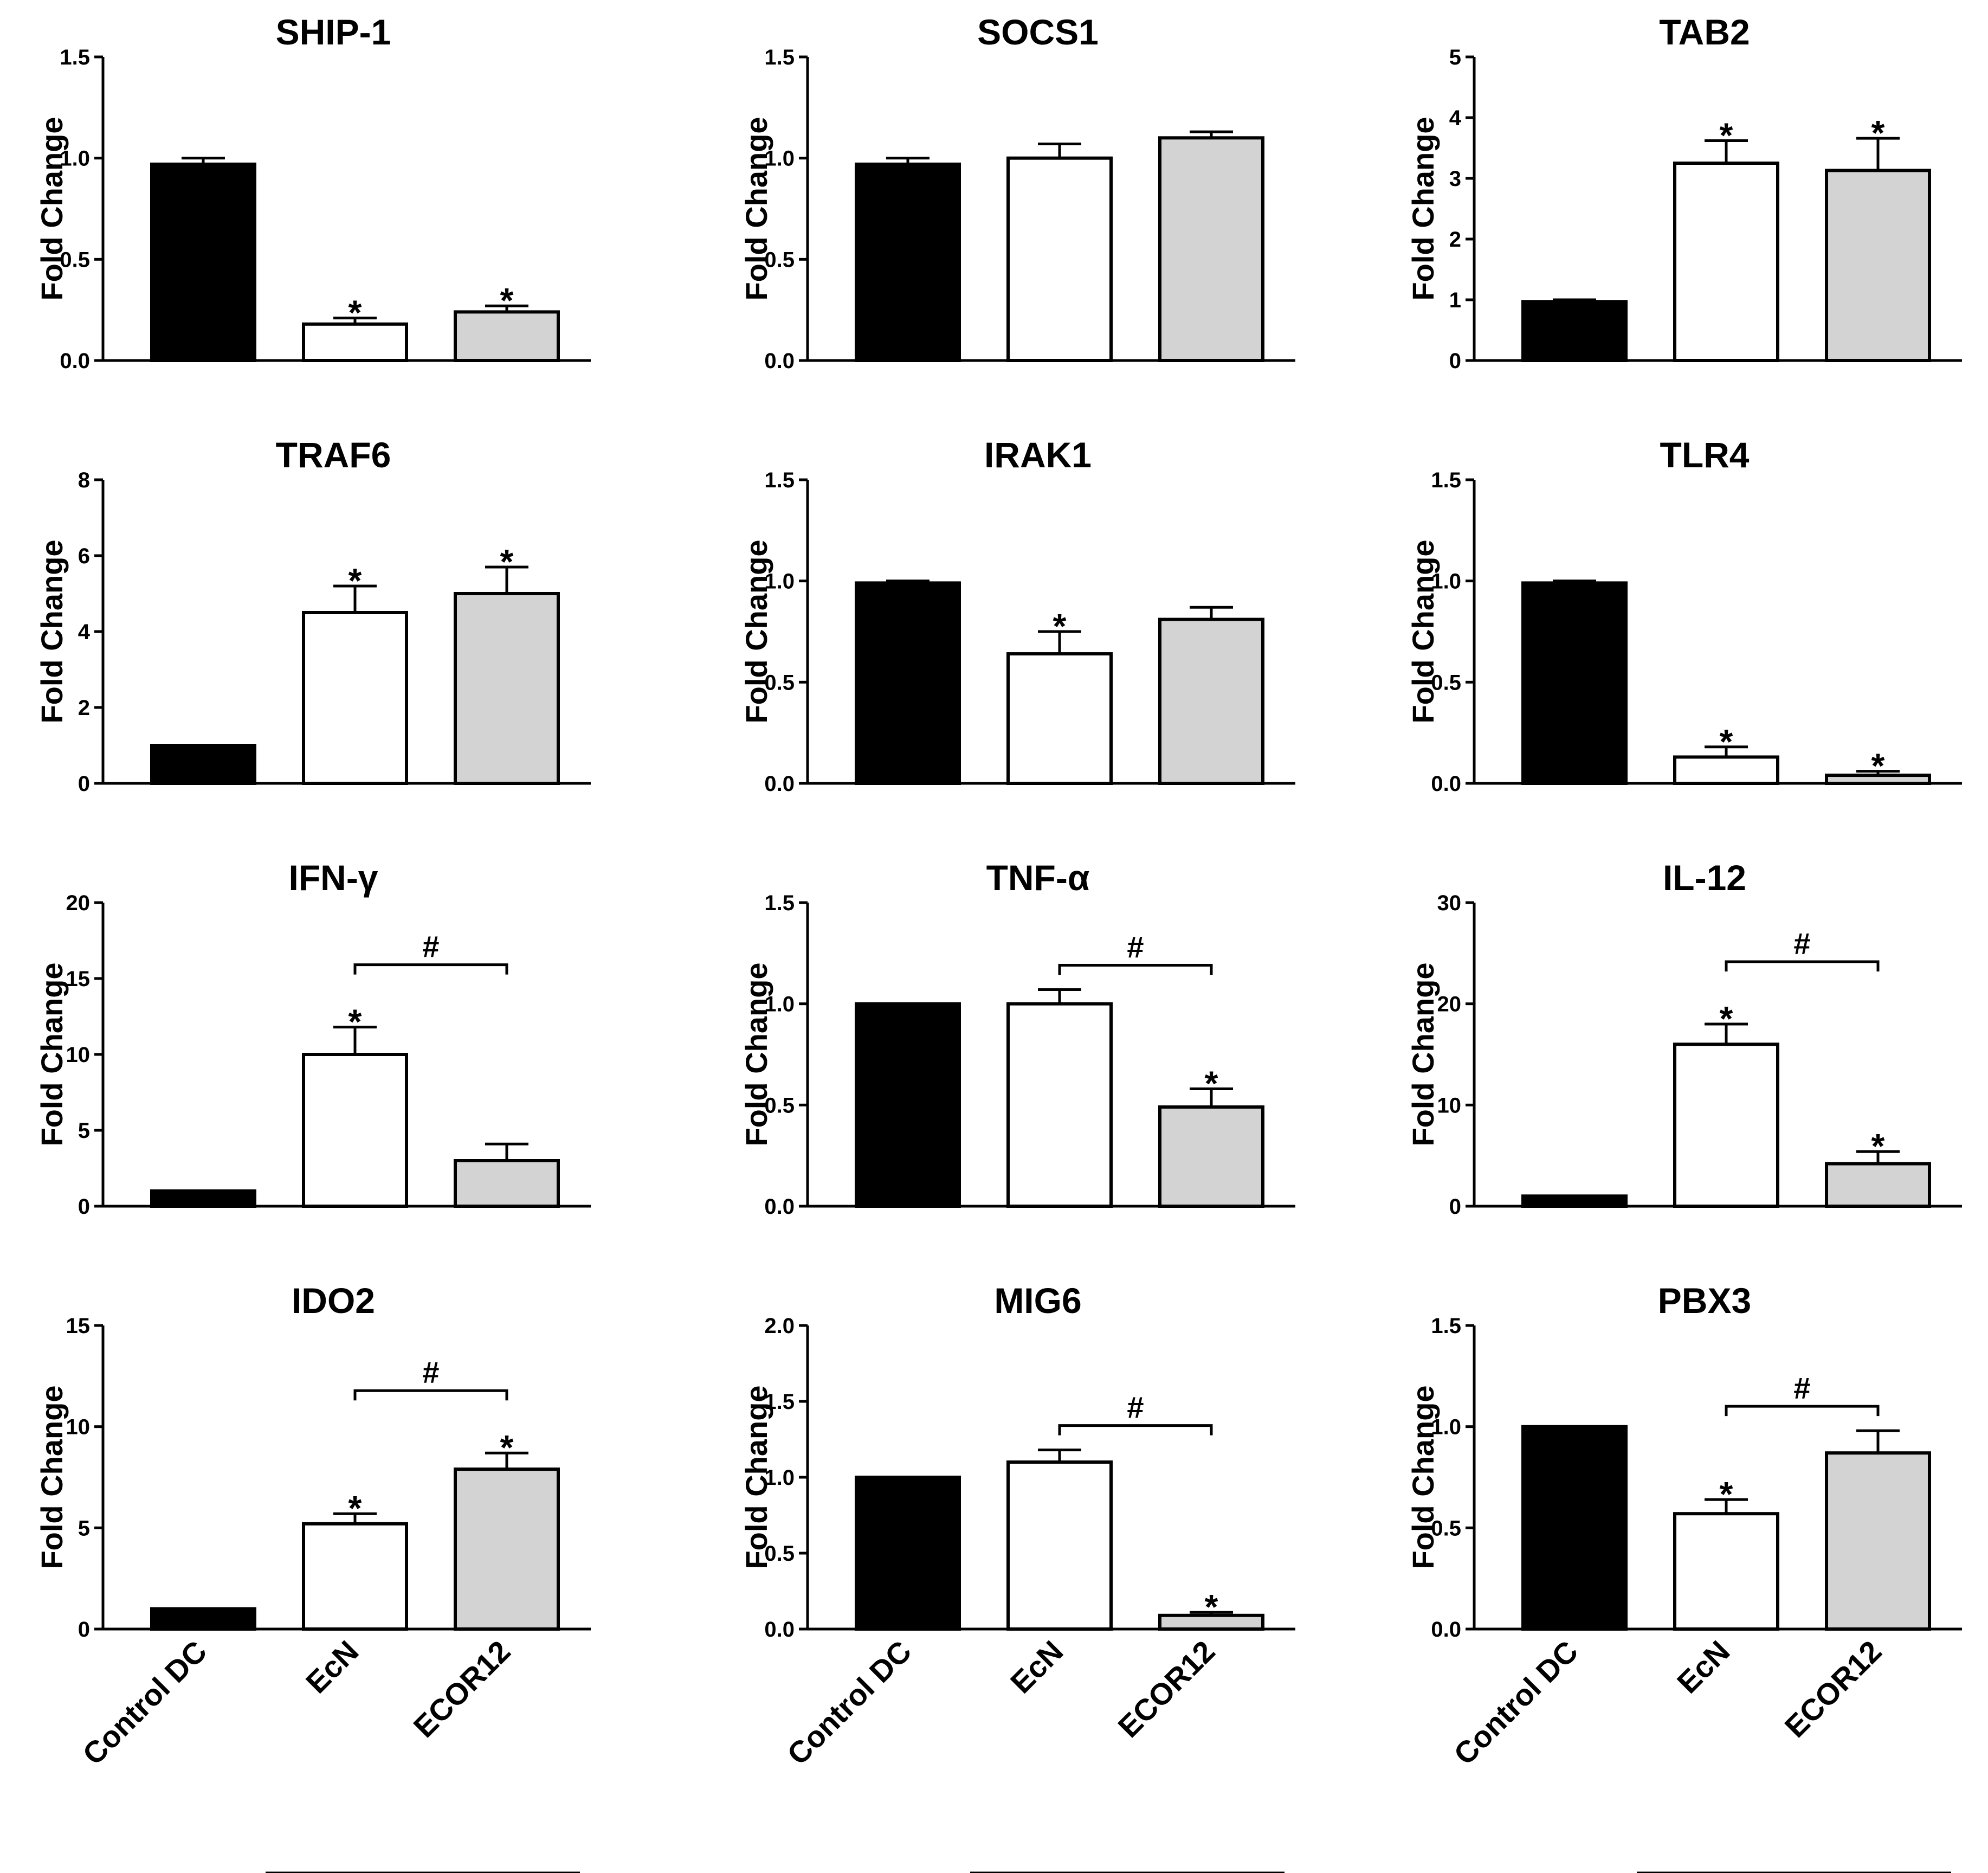 This screenshot has width=1988, height=1873. I want to click on chart-title: PBX3, so click(1704, 1300).